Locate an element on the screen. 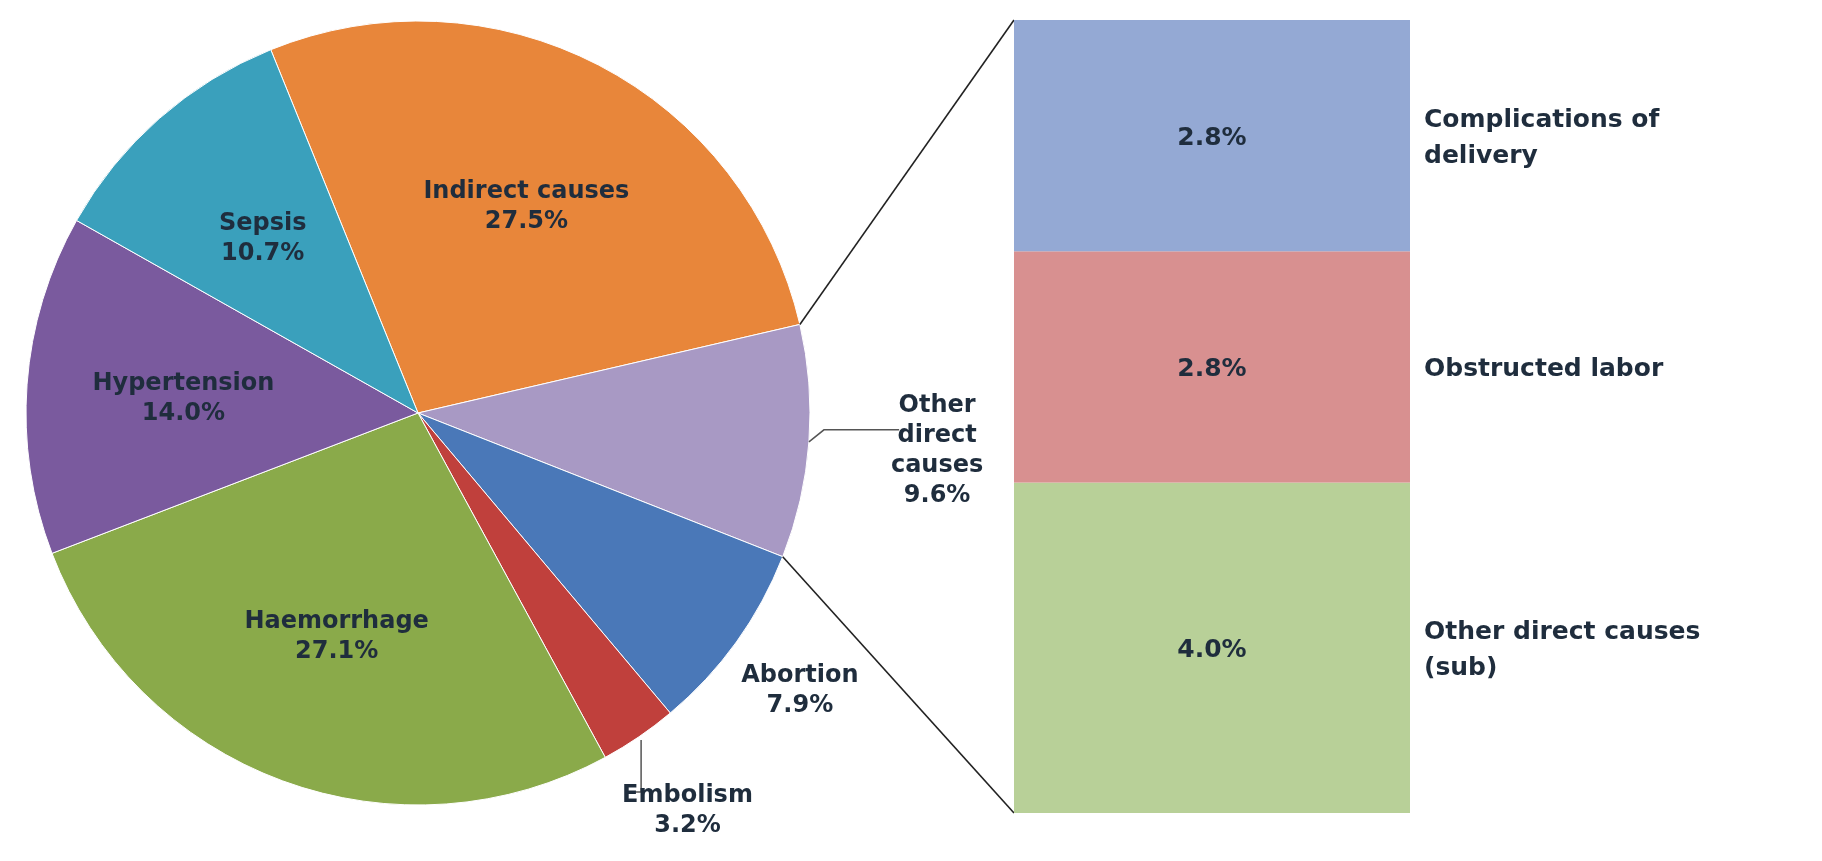 The image size is (1822, 861). data-label: 10.7% is located at coordinates (263, 252).